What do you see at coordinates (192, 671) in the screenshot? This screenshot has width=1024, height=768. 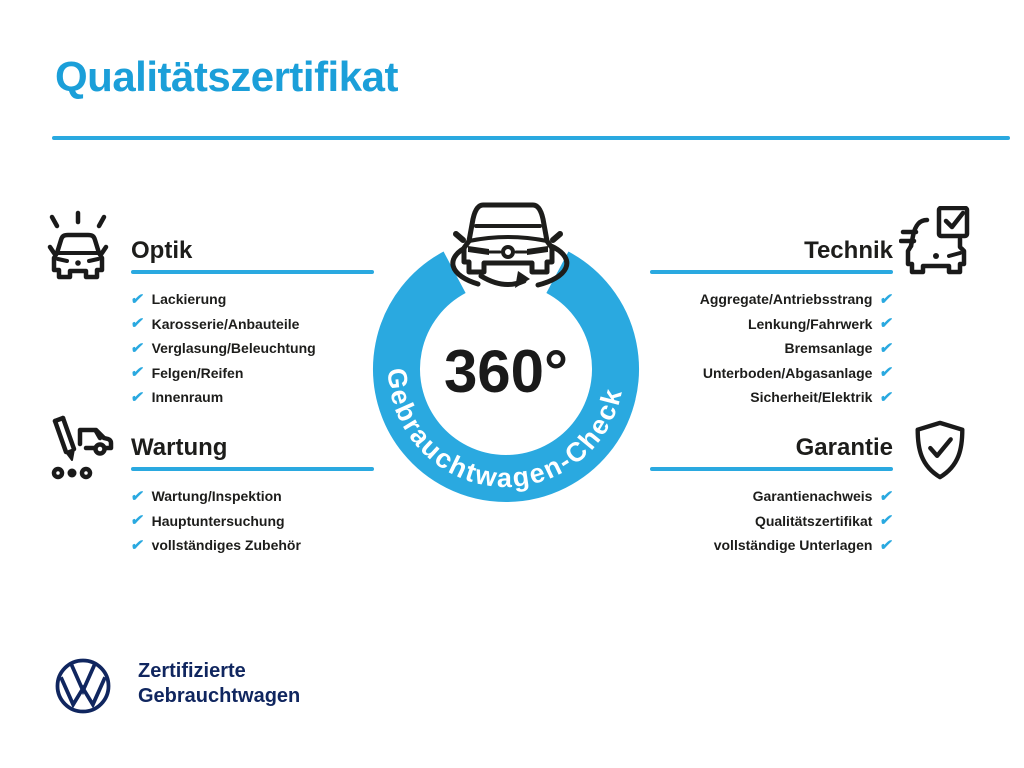 I see `brand-claim-line1: Zertifizierte` at bounding box center [192, 671].